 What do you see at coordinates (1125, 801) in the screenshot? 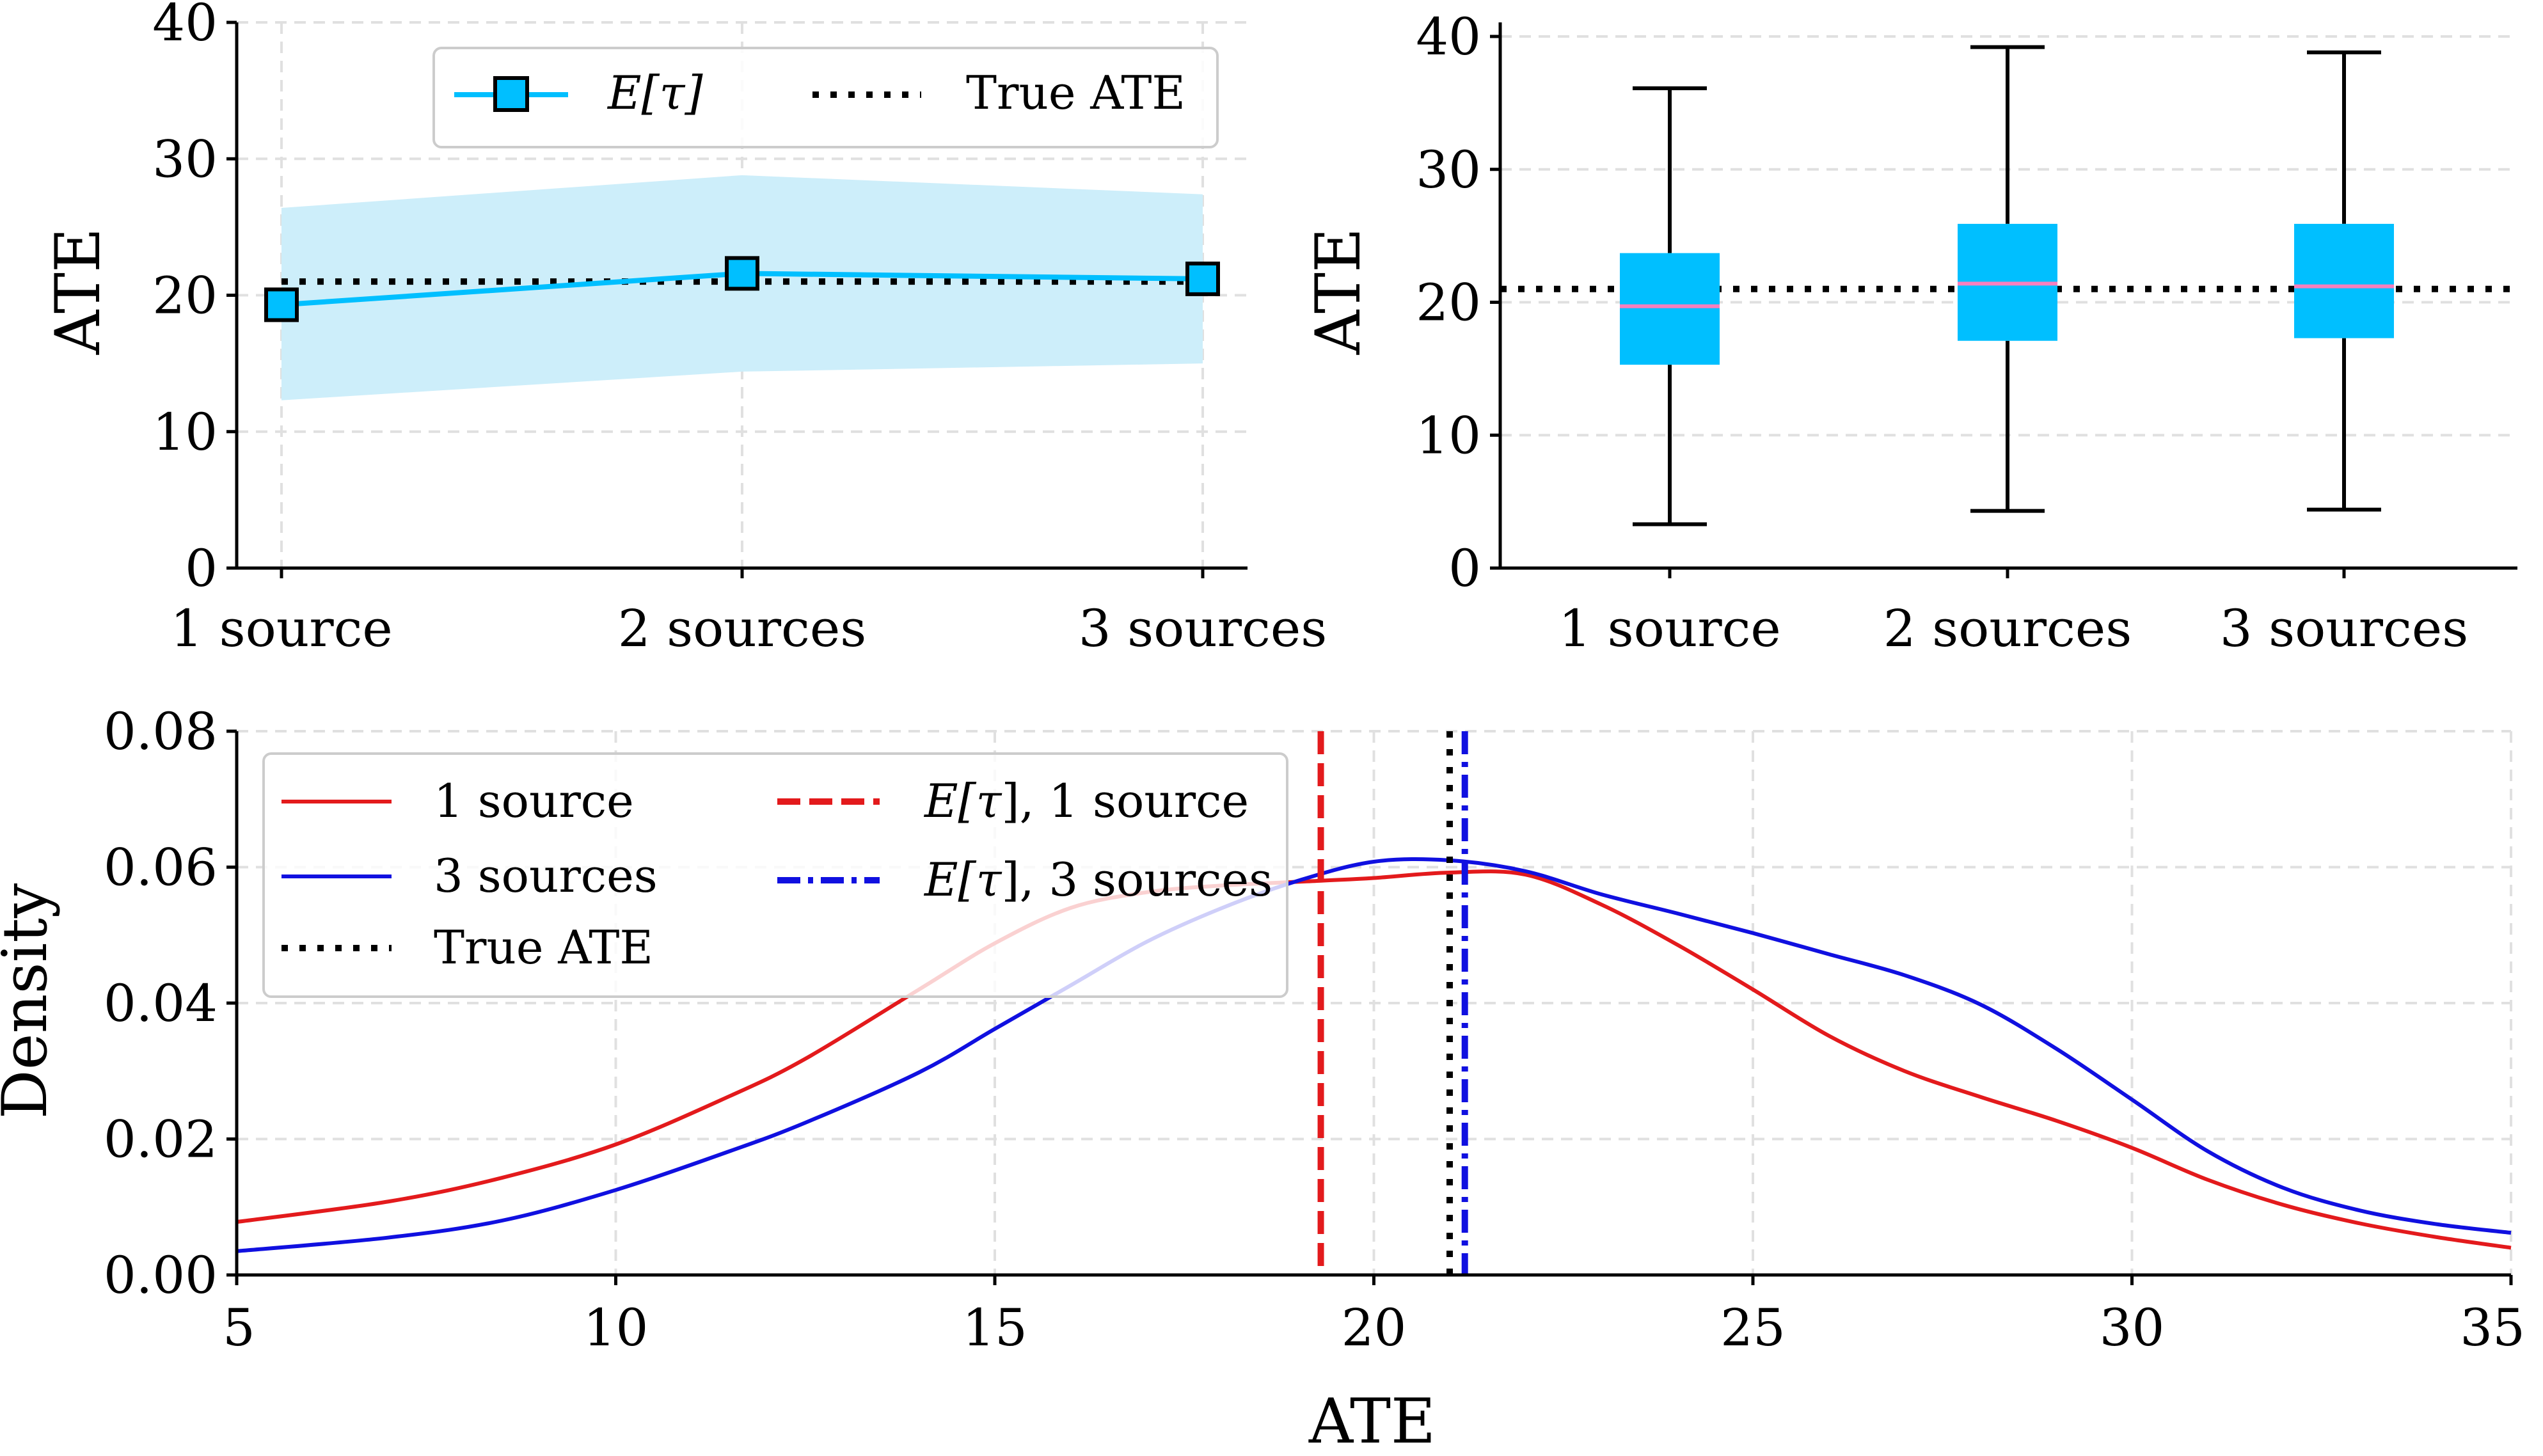
I see `legend-e-suffix: ], 1 source` at bounding box center [1125, 801].